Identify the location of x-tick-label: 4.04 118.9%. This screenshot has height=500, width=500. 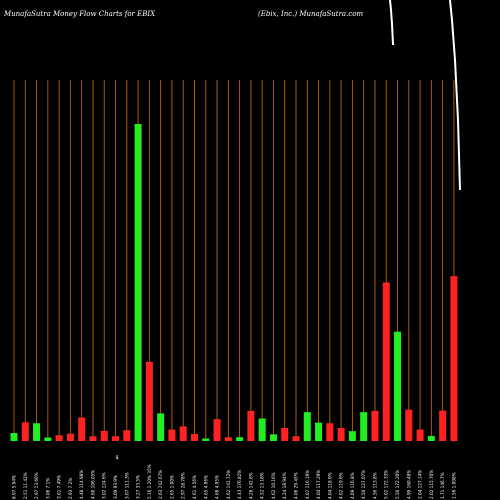
(329, 485).